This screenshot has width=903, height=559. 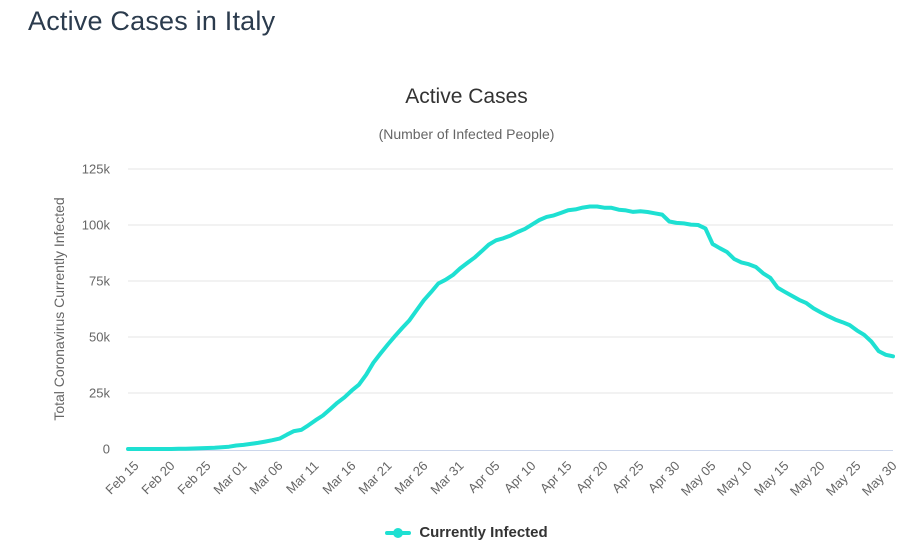 What do you see at coordinates (466, 96) in the screenshot?
I see `chart-title: Active Cases` at bounding box center [466, 96].